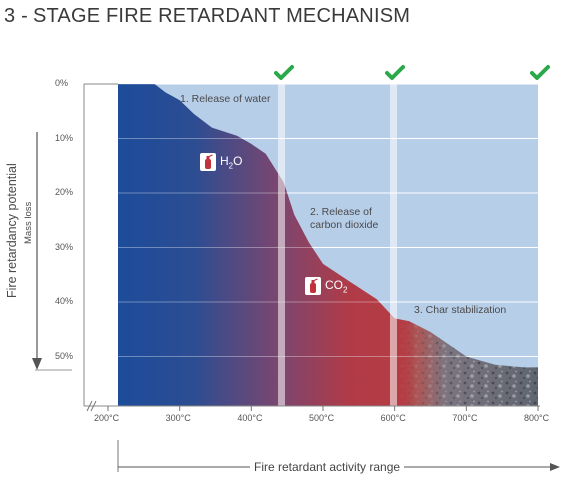 This screenshot has height=480, width=562. I want to click on water-formula: H2O, so click(231, 162).